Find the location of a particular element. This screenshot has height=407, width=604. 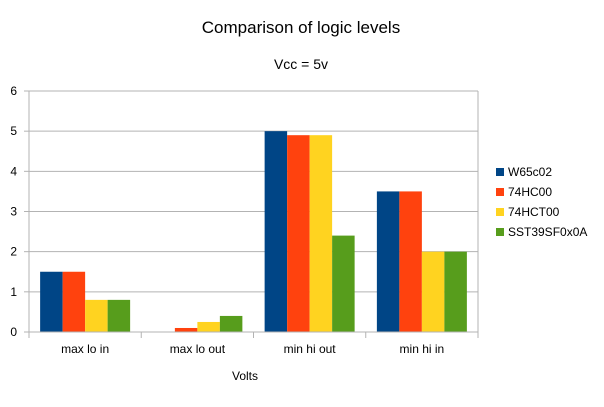

y-tick-label: 0 is located at coordinates (13, 332).